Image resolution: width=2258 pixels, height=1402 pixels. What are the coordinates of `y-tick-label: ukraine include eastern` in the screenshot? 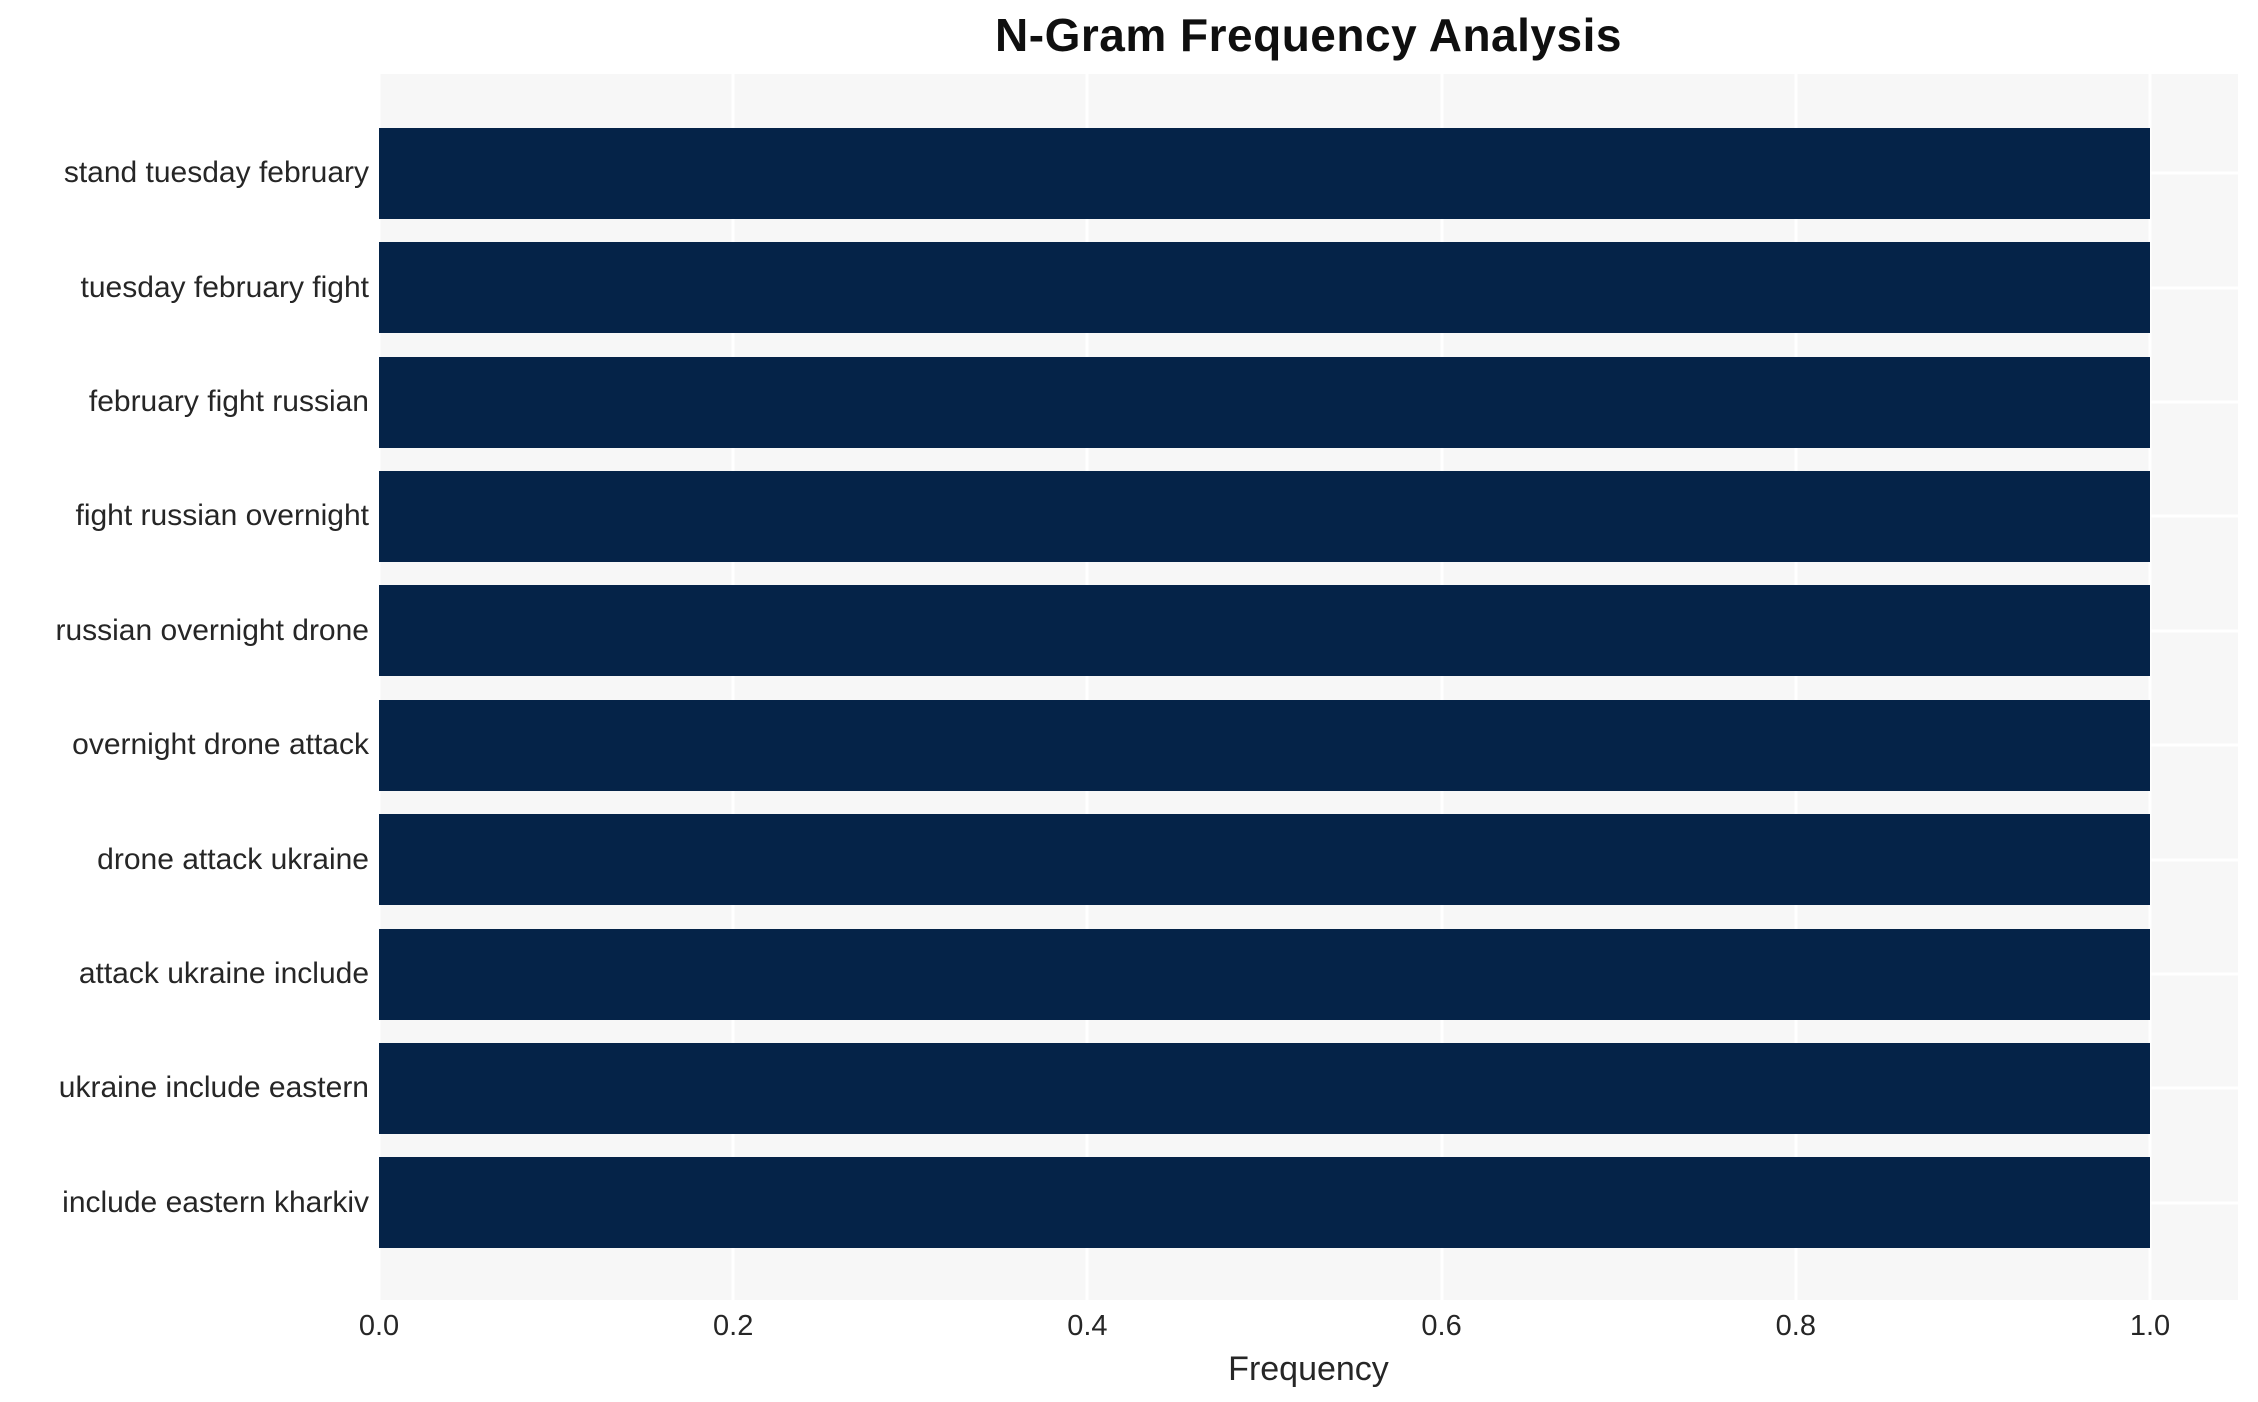 It's located at (213, 1088).